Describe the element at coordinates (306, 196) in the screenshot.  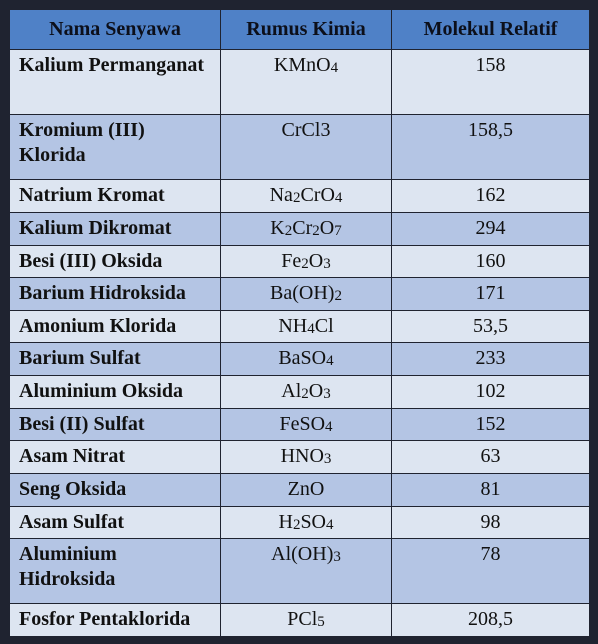
I see `cell-rumus-kimia: Na2CrO4` at that location.